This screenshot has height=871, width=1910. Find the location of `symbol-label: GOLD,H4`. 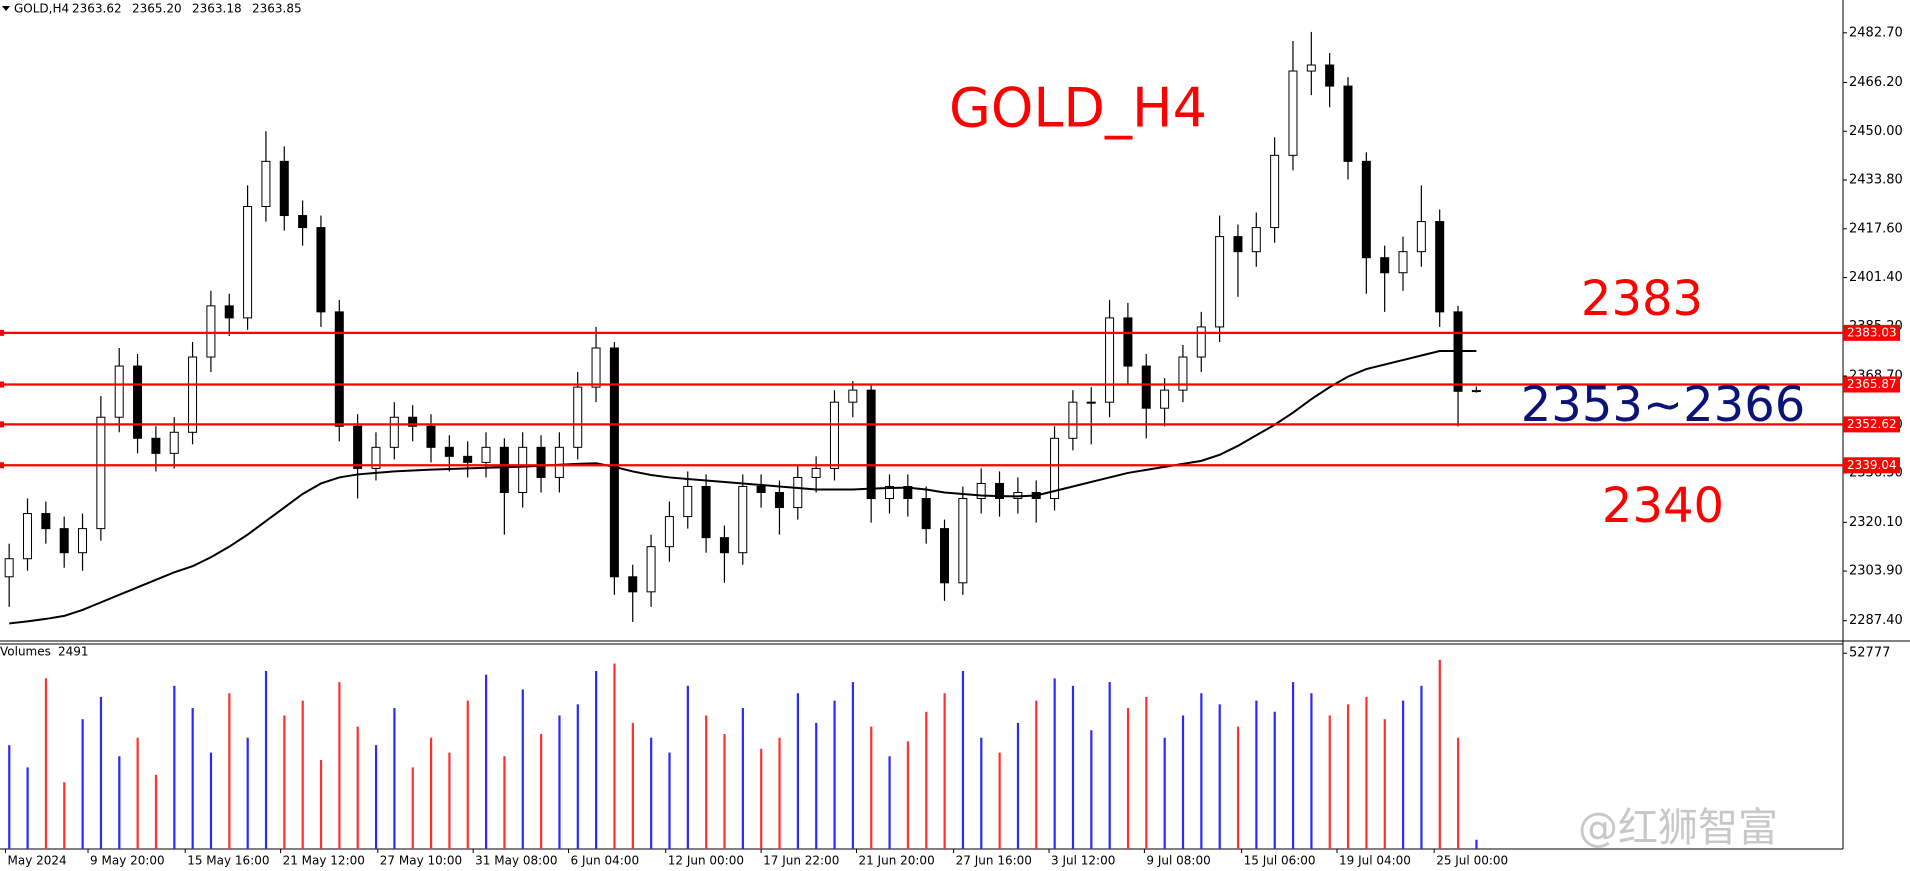

symbol-label: GOLD,H4 is located at coordinates (41, 9).